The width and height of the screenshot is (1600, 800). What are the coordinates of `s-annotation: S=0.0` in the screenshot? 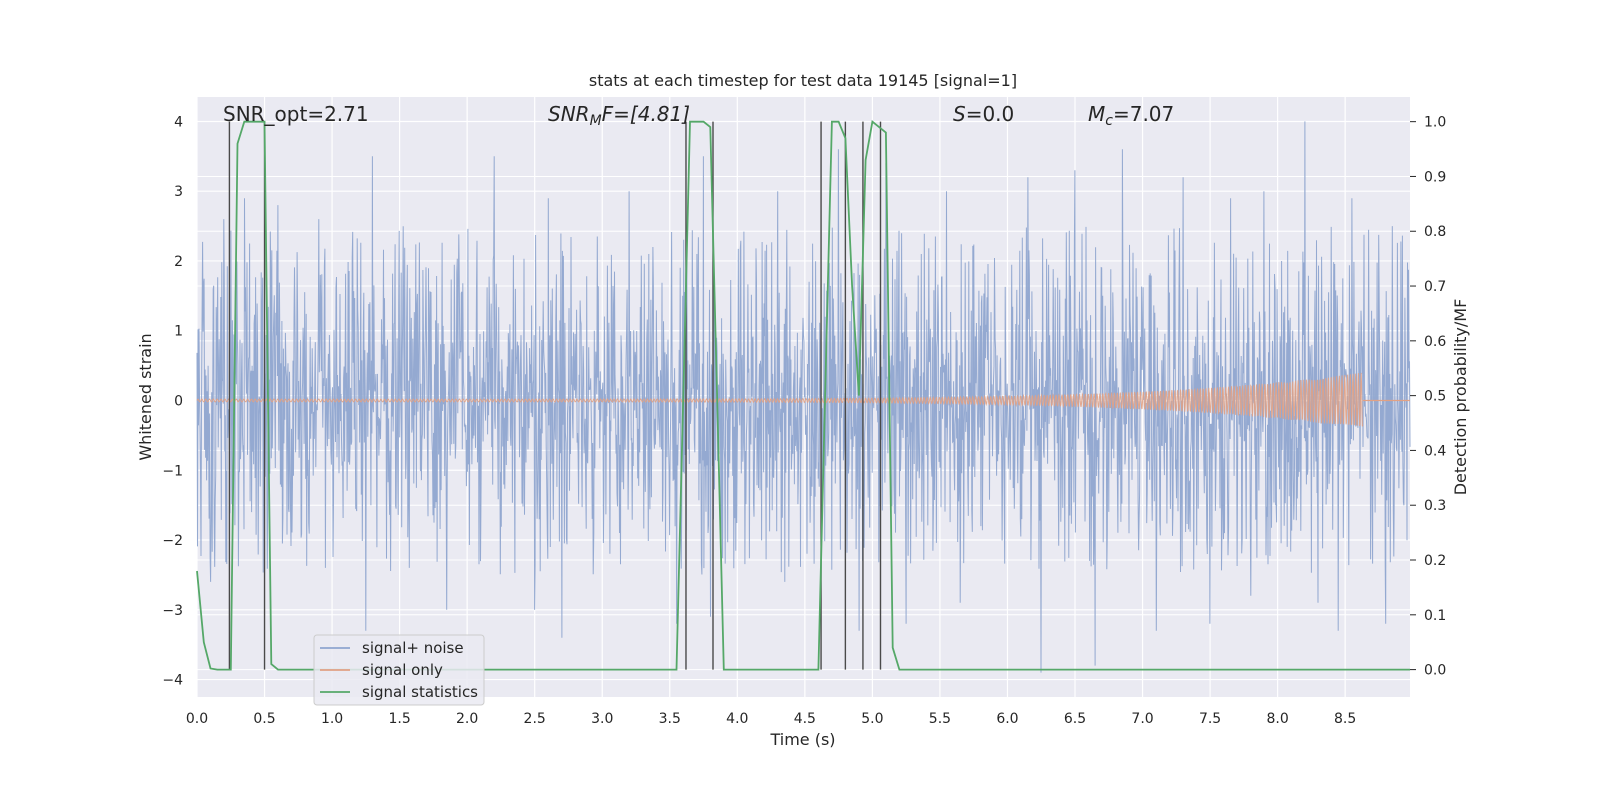 It's located at (983, 114).